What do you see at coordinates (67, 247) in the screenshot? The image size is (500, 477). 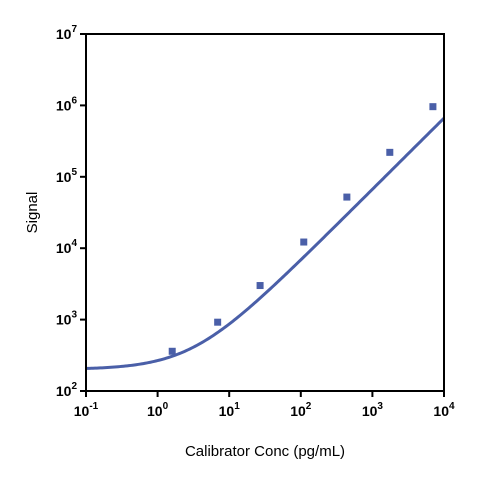 I see `y-tick-label: 10⁴` at bounding box center [67, 247].